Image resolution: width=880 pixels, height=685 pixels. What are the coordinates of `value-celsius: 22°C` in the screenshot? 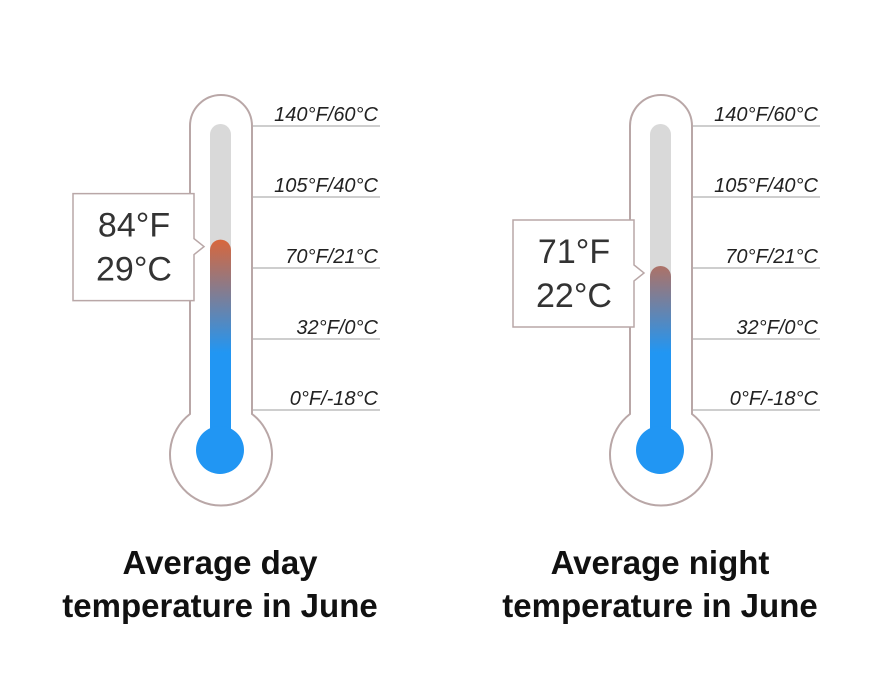 It's located at (574, 296).